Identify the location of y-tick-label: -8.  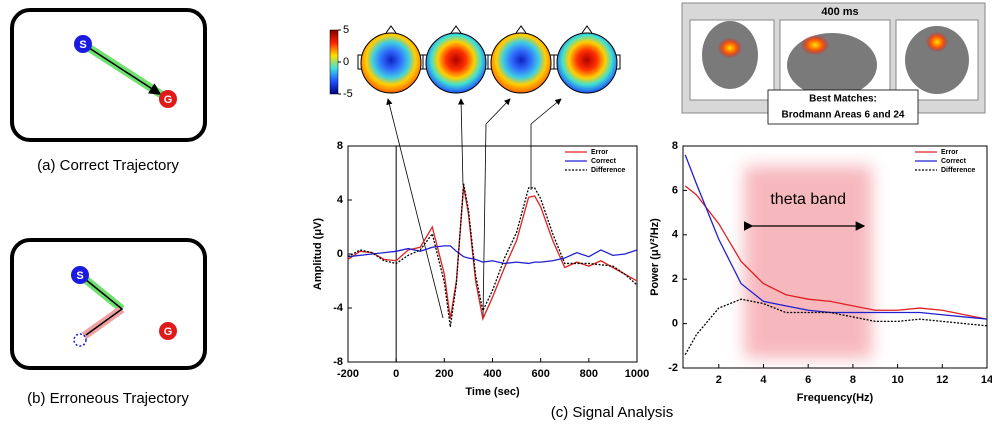
(338, 362).